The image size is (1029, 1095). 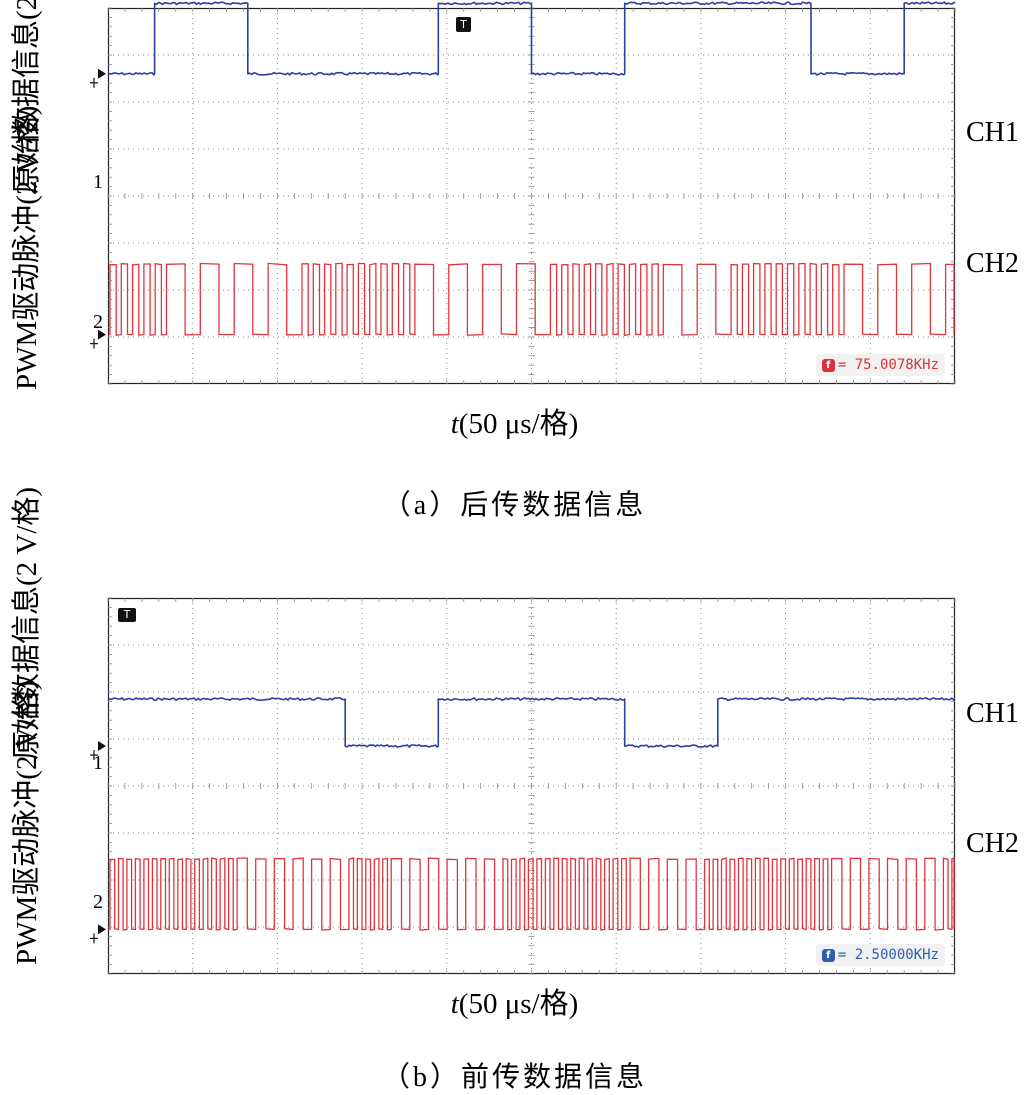 I want to click on caption-b: （b）前传数据信息, so click(x=514, y=1077).